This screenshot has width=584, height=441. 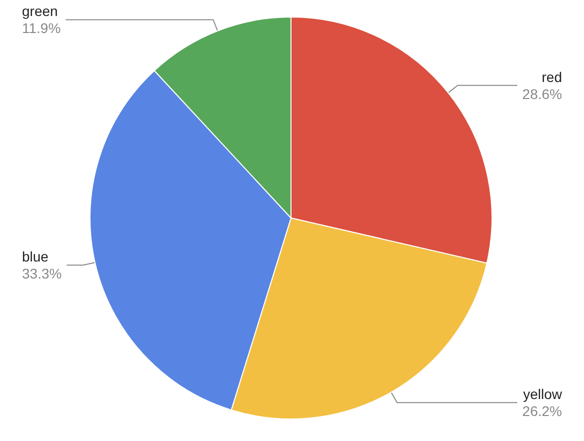 What do you see at coordinates (542, 411) in the screenshot?
I see `data-label: 26.2%` at bounding box center [542, 411].